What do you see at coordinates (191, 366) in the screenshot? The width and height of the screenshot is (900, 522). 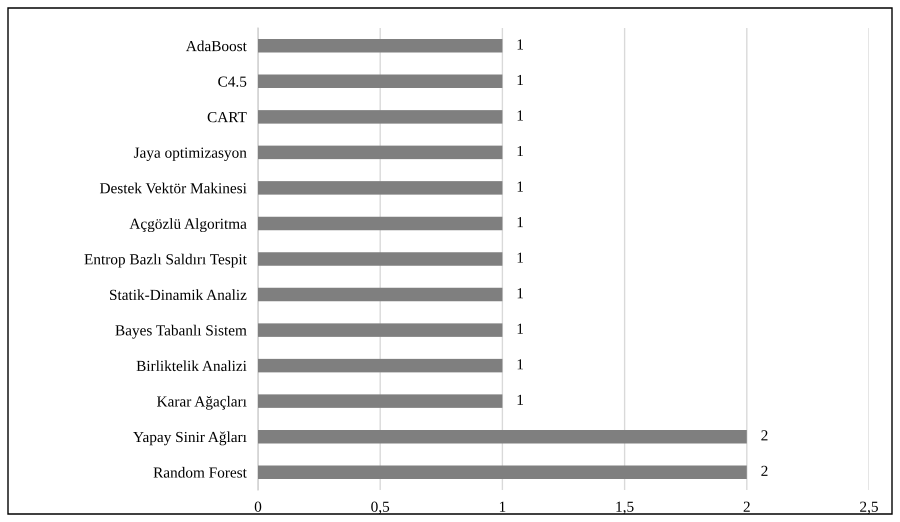 I see `y-tick-label: Birliktelik Analizi` at bounding box center [191, 366].